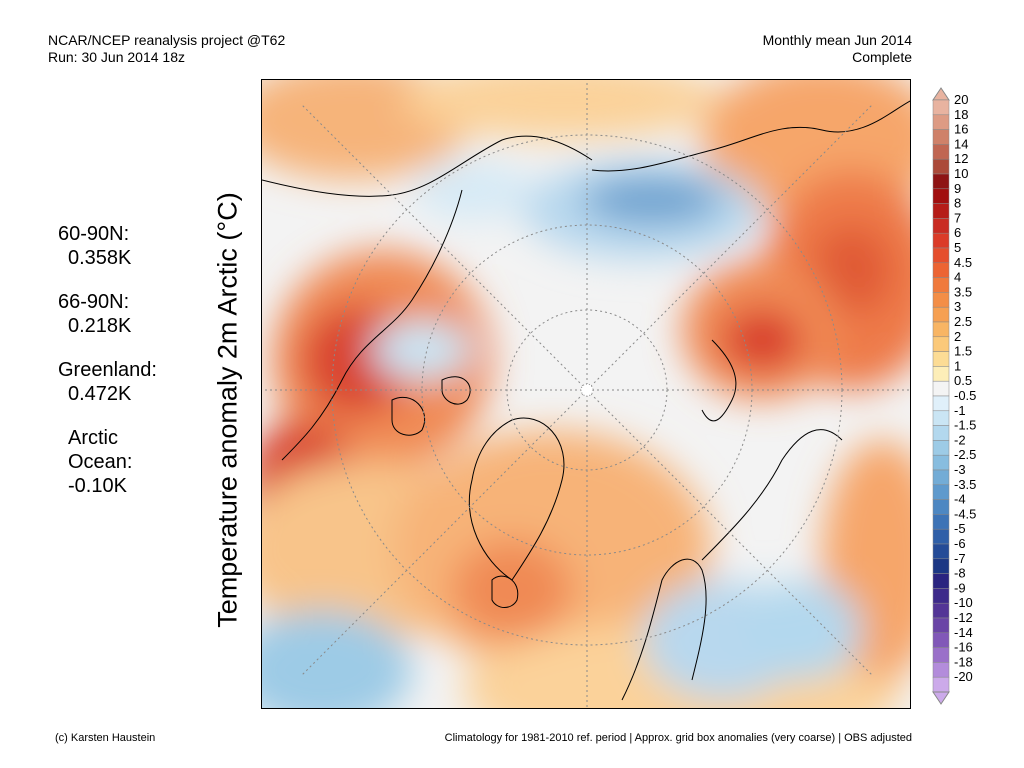 The image size is (1024, 768). What do you see at coordinates (227, 410) in the screenshot?
I see `vertical-title: Temperature anomaly 2m Arctic (°C)` at bounding box center [227, 410].